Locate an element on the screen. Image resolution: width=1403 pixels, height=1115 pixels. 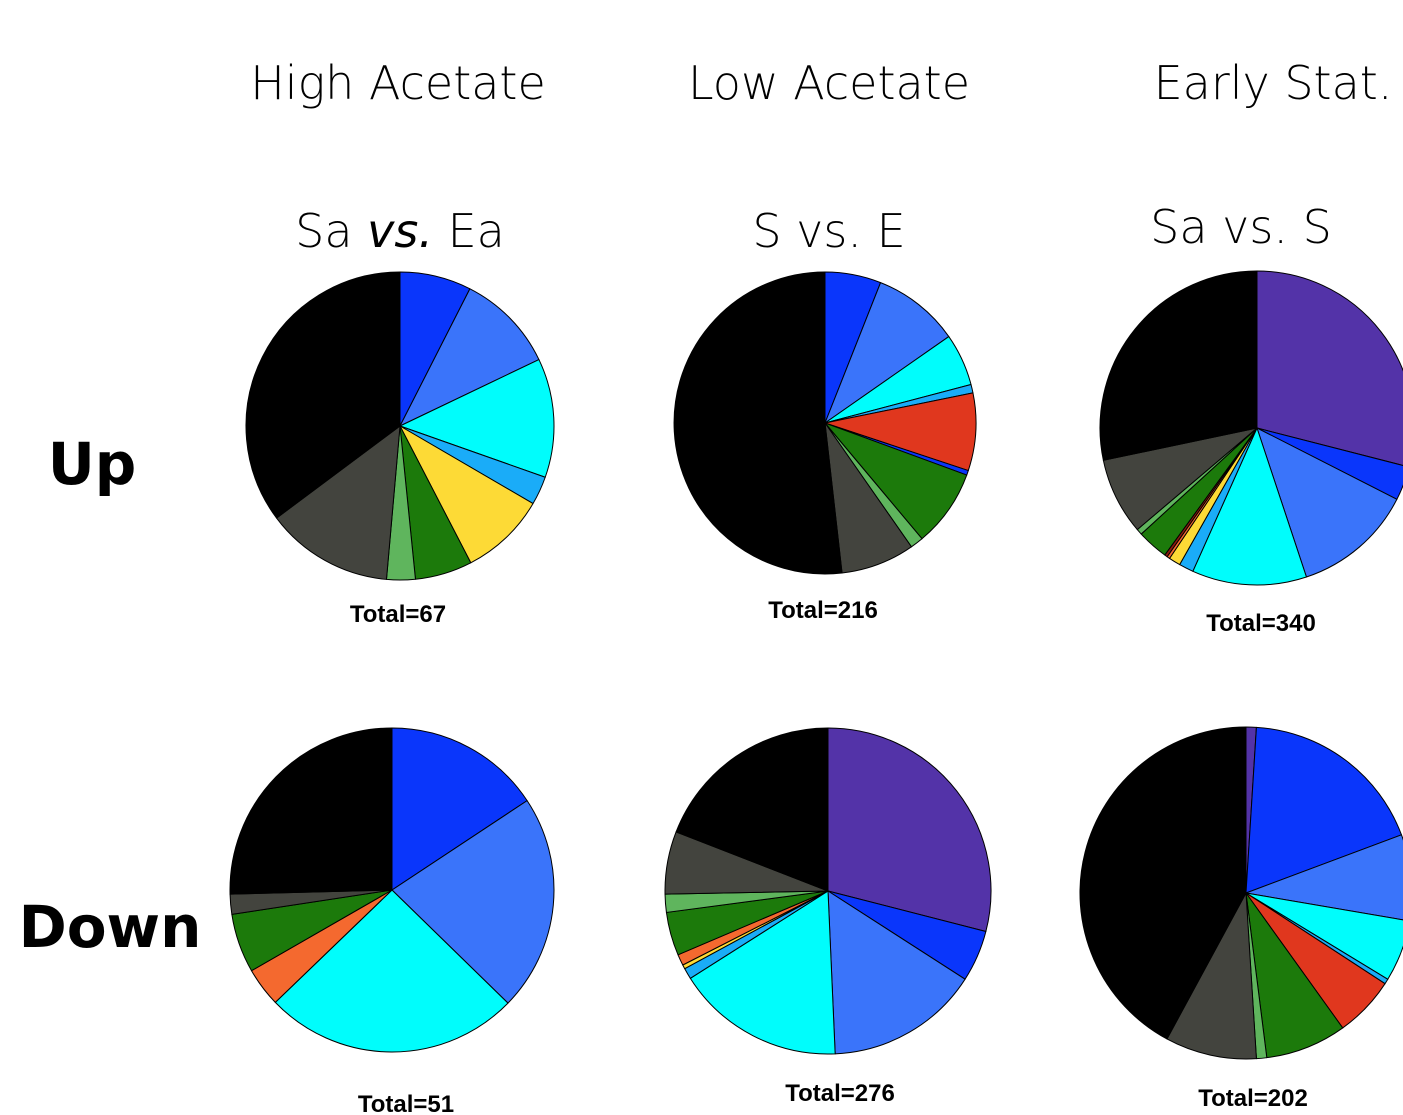
comparison-label-s-vs-e: S vs. E is located at coordinates (828, 231).